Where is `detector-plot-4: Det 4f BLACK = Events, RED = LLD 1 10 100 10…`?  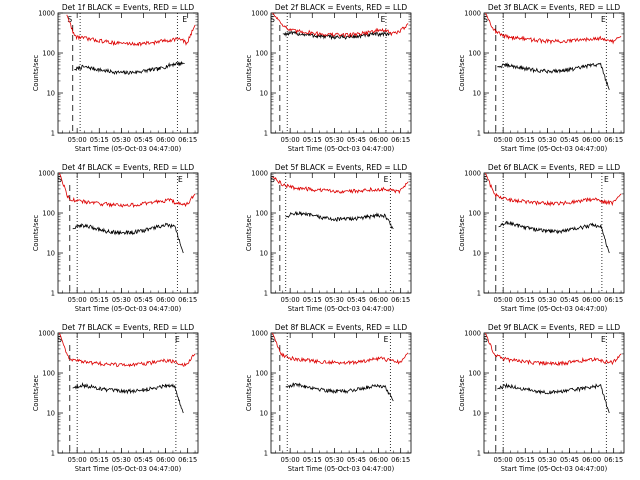 detector-plot-4: Det 4f BLACK = Events, RED = LLD 1 10 100 10… is located at coordinates (115, 238).